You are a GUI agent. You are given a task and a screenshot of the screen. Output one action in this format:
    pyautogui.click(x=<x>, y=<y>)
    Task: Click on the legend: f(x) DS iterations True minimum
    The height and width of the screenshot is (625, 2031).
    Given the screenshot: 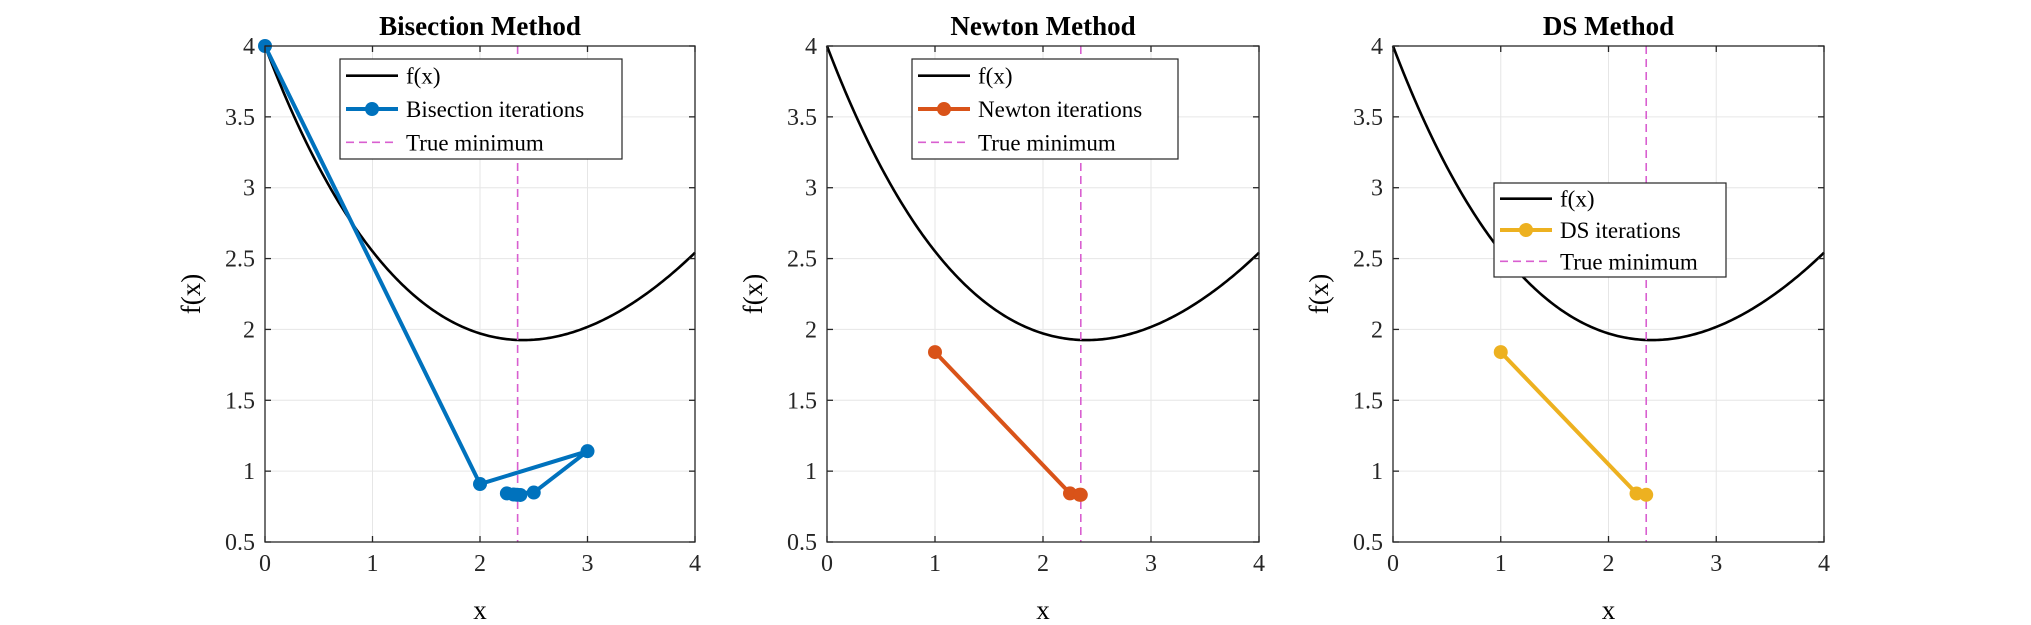 What is the action you would take?
    pyautogui.click(x=1610, y=230)
    